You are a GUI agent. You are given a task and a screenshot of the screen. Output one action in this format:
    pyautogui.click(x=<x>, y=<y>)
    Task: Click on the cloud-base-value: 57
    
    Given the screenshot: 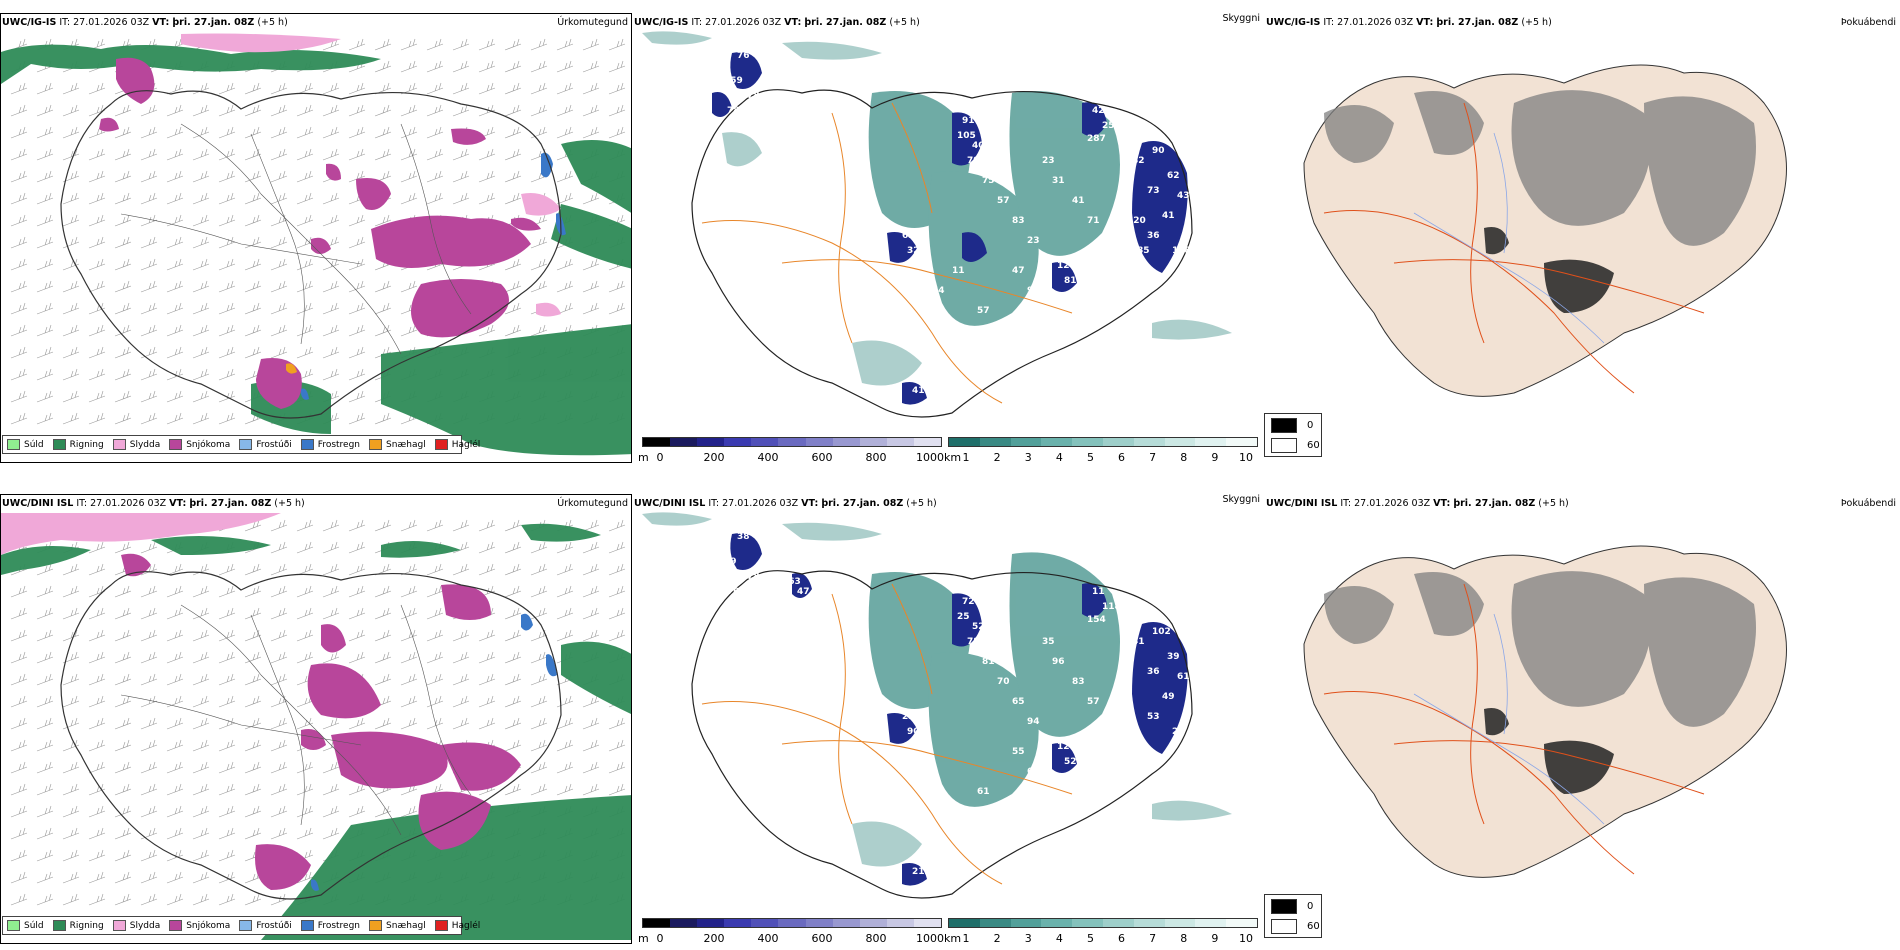 What is the action you would take?
    pyautogui.click(x=803, y=111)
    